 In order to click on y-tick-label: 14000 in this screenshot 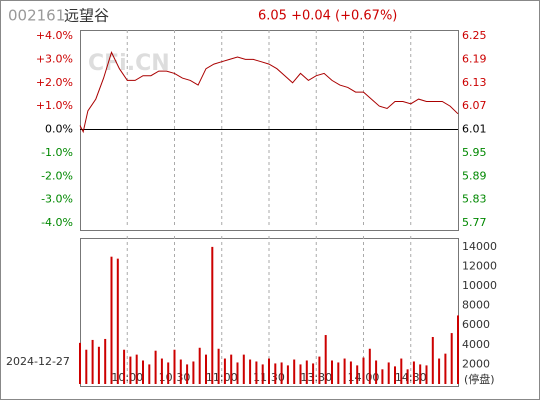, I will do `click(479, 246)`.